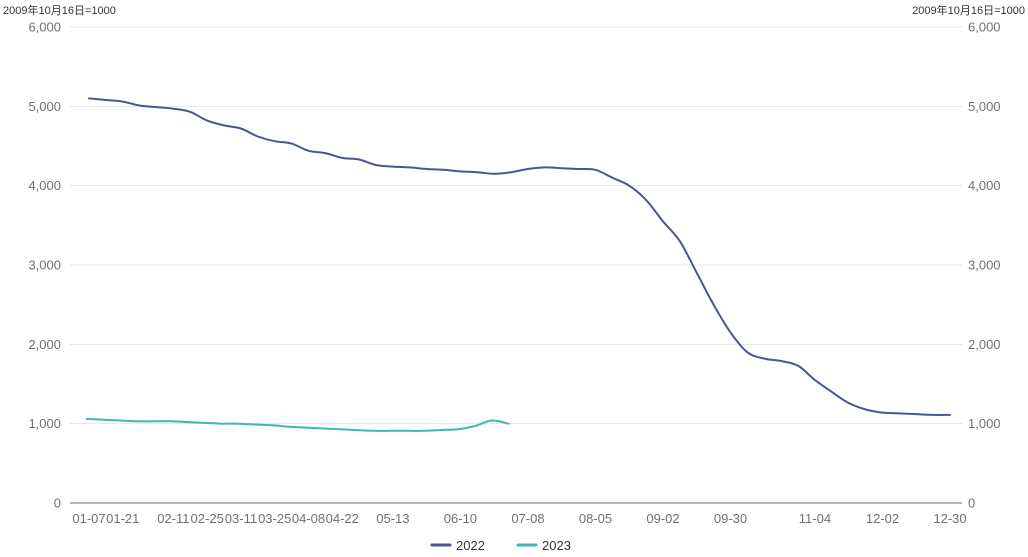 The height and width of the screenshot is (557, 1028). Describe the element at coordinates (556, 545) in the screenshot. I see `legend-label: 2023` at that location.